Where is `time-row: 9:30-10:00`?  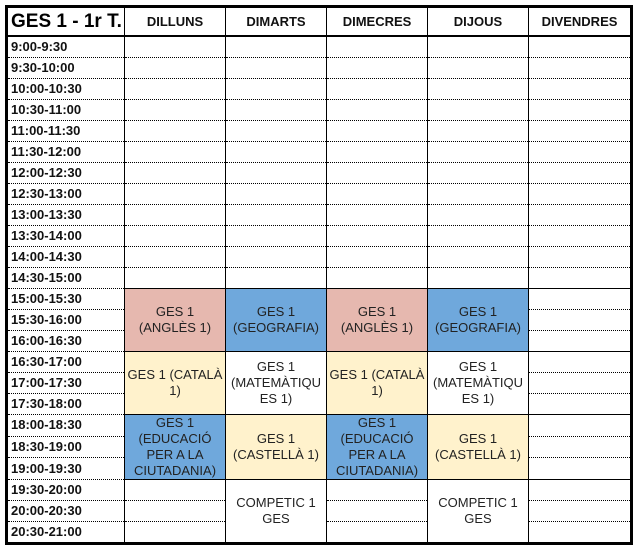 time-row: 9:30-10:00 is located at coordinates (319, 68).